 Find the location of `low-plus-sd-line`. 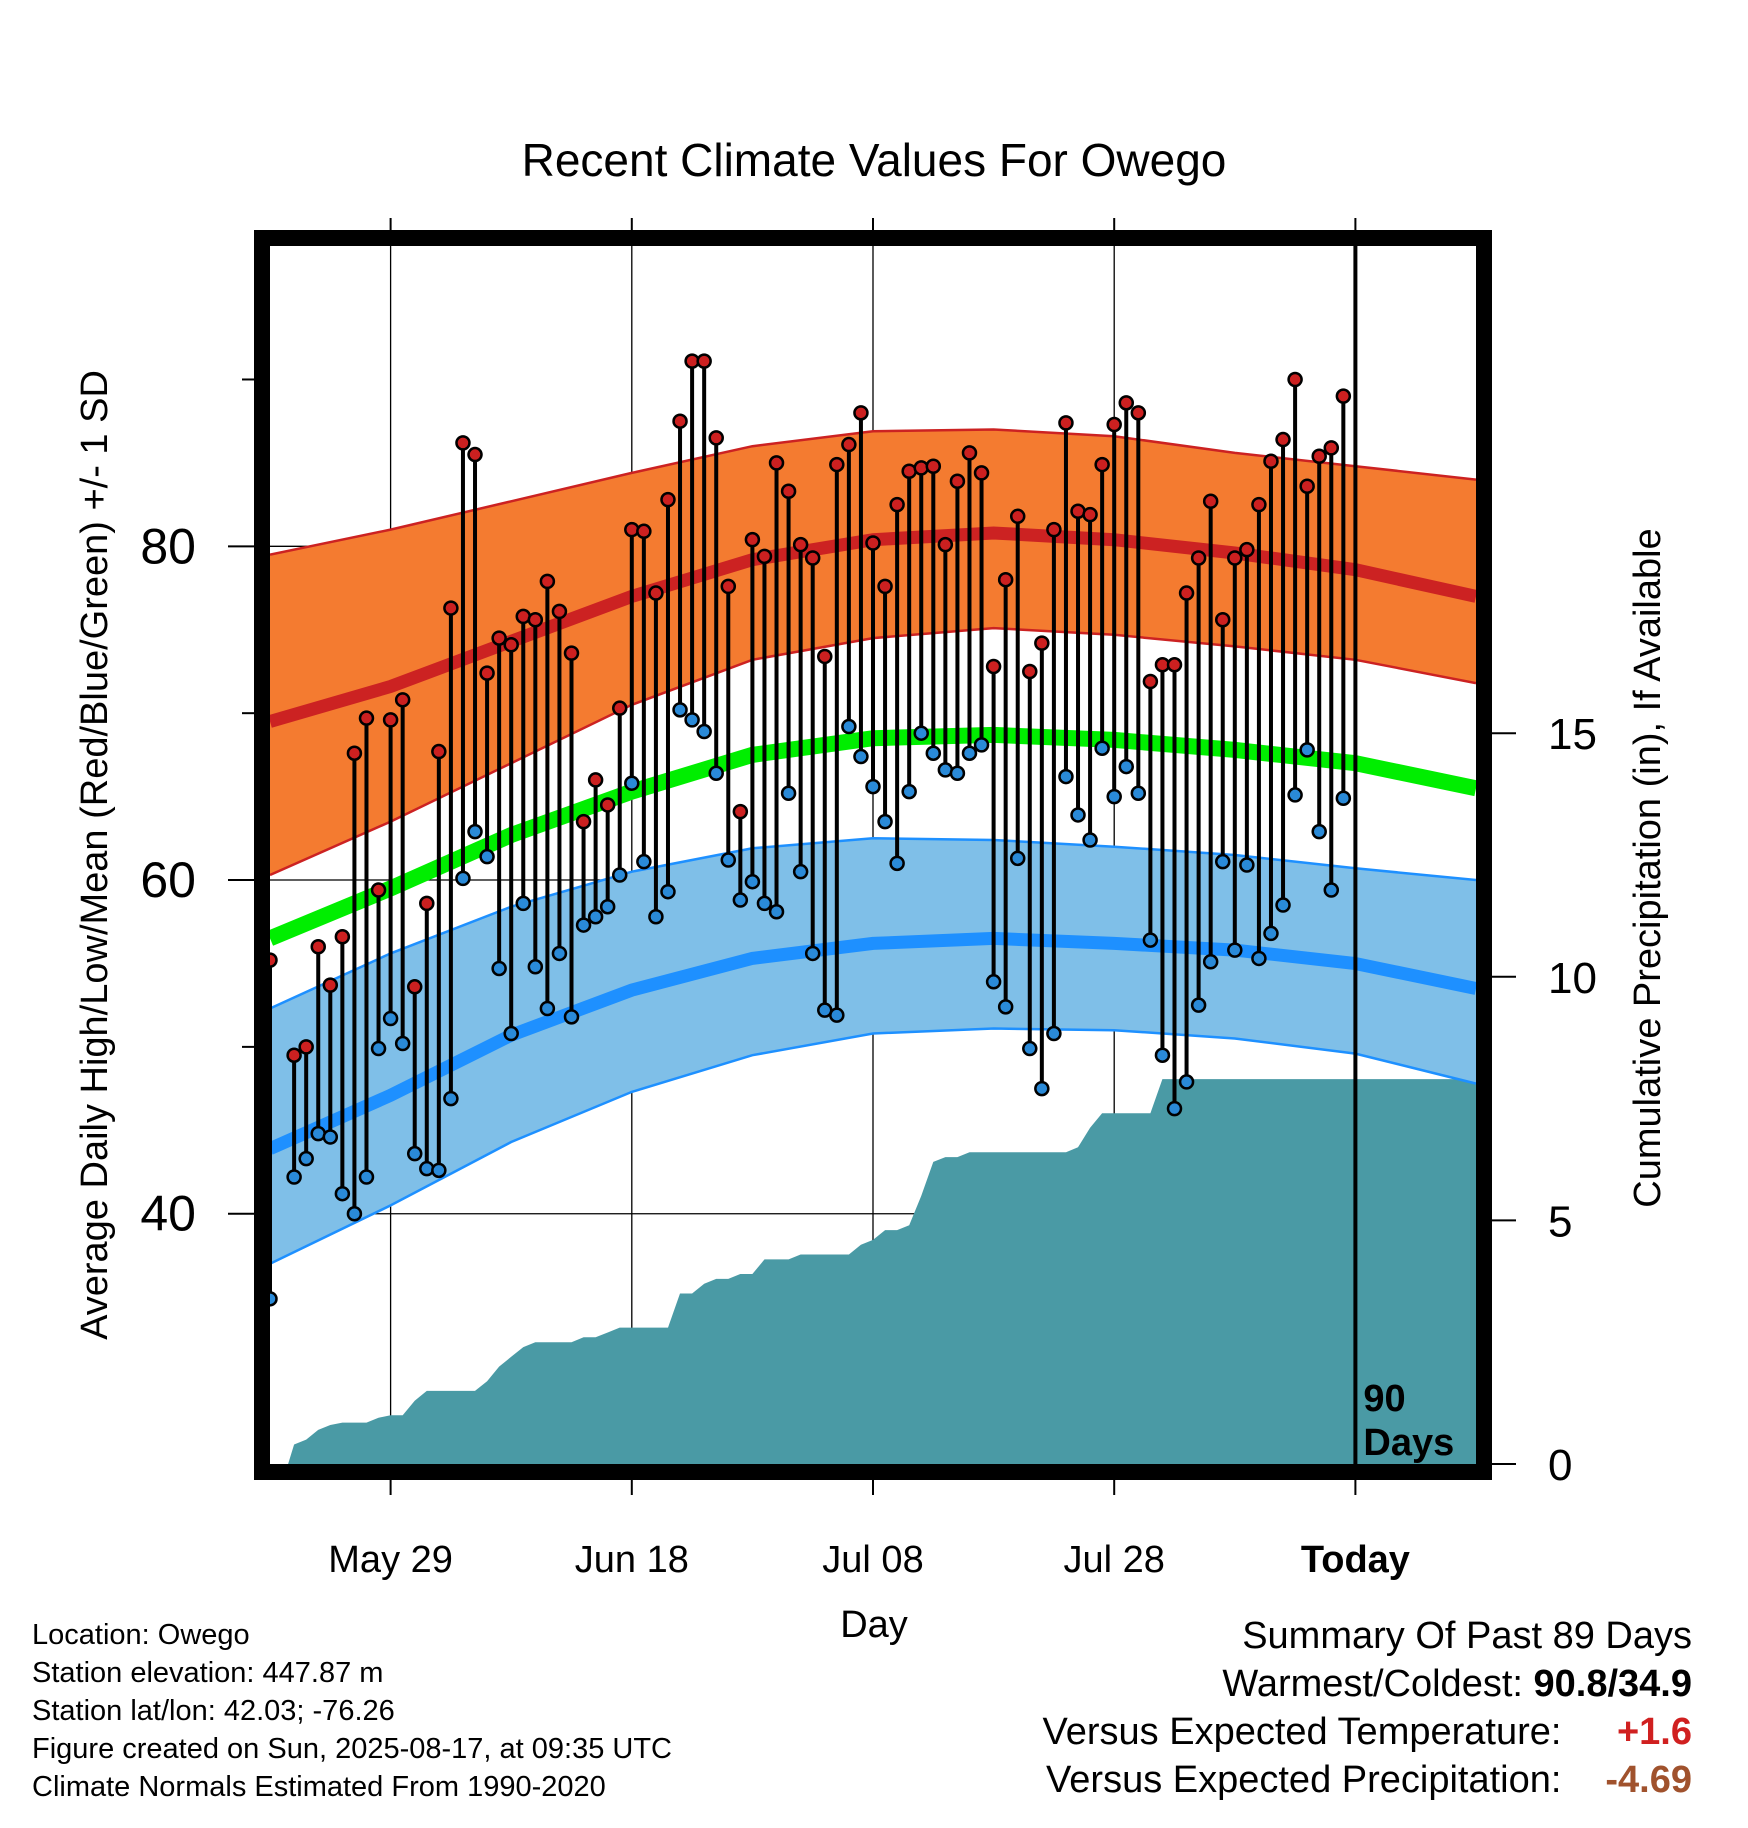

low-plus-sd-line is located at coordinates (873, 923).